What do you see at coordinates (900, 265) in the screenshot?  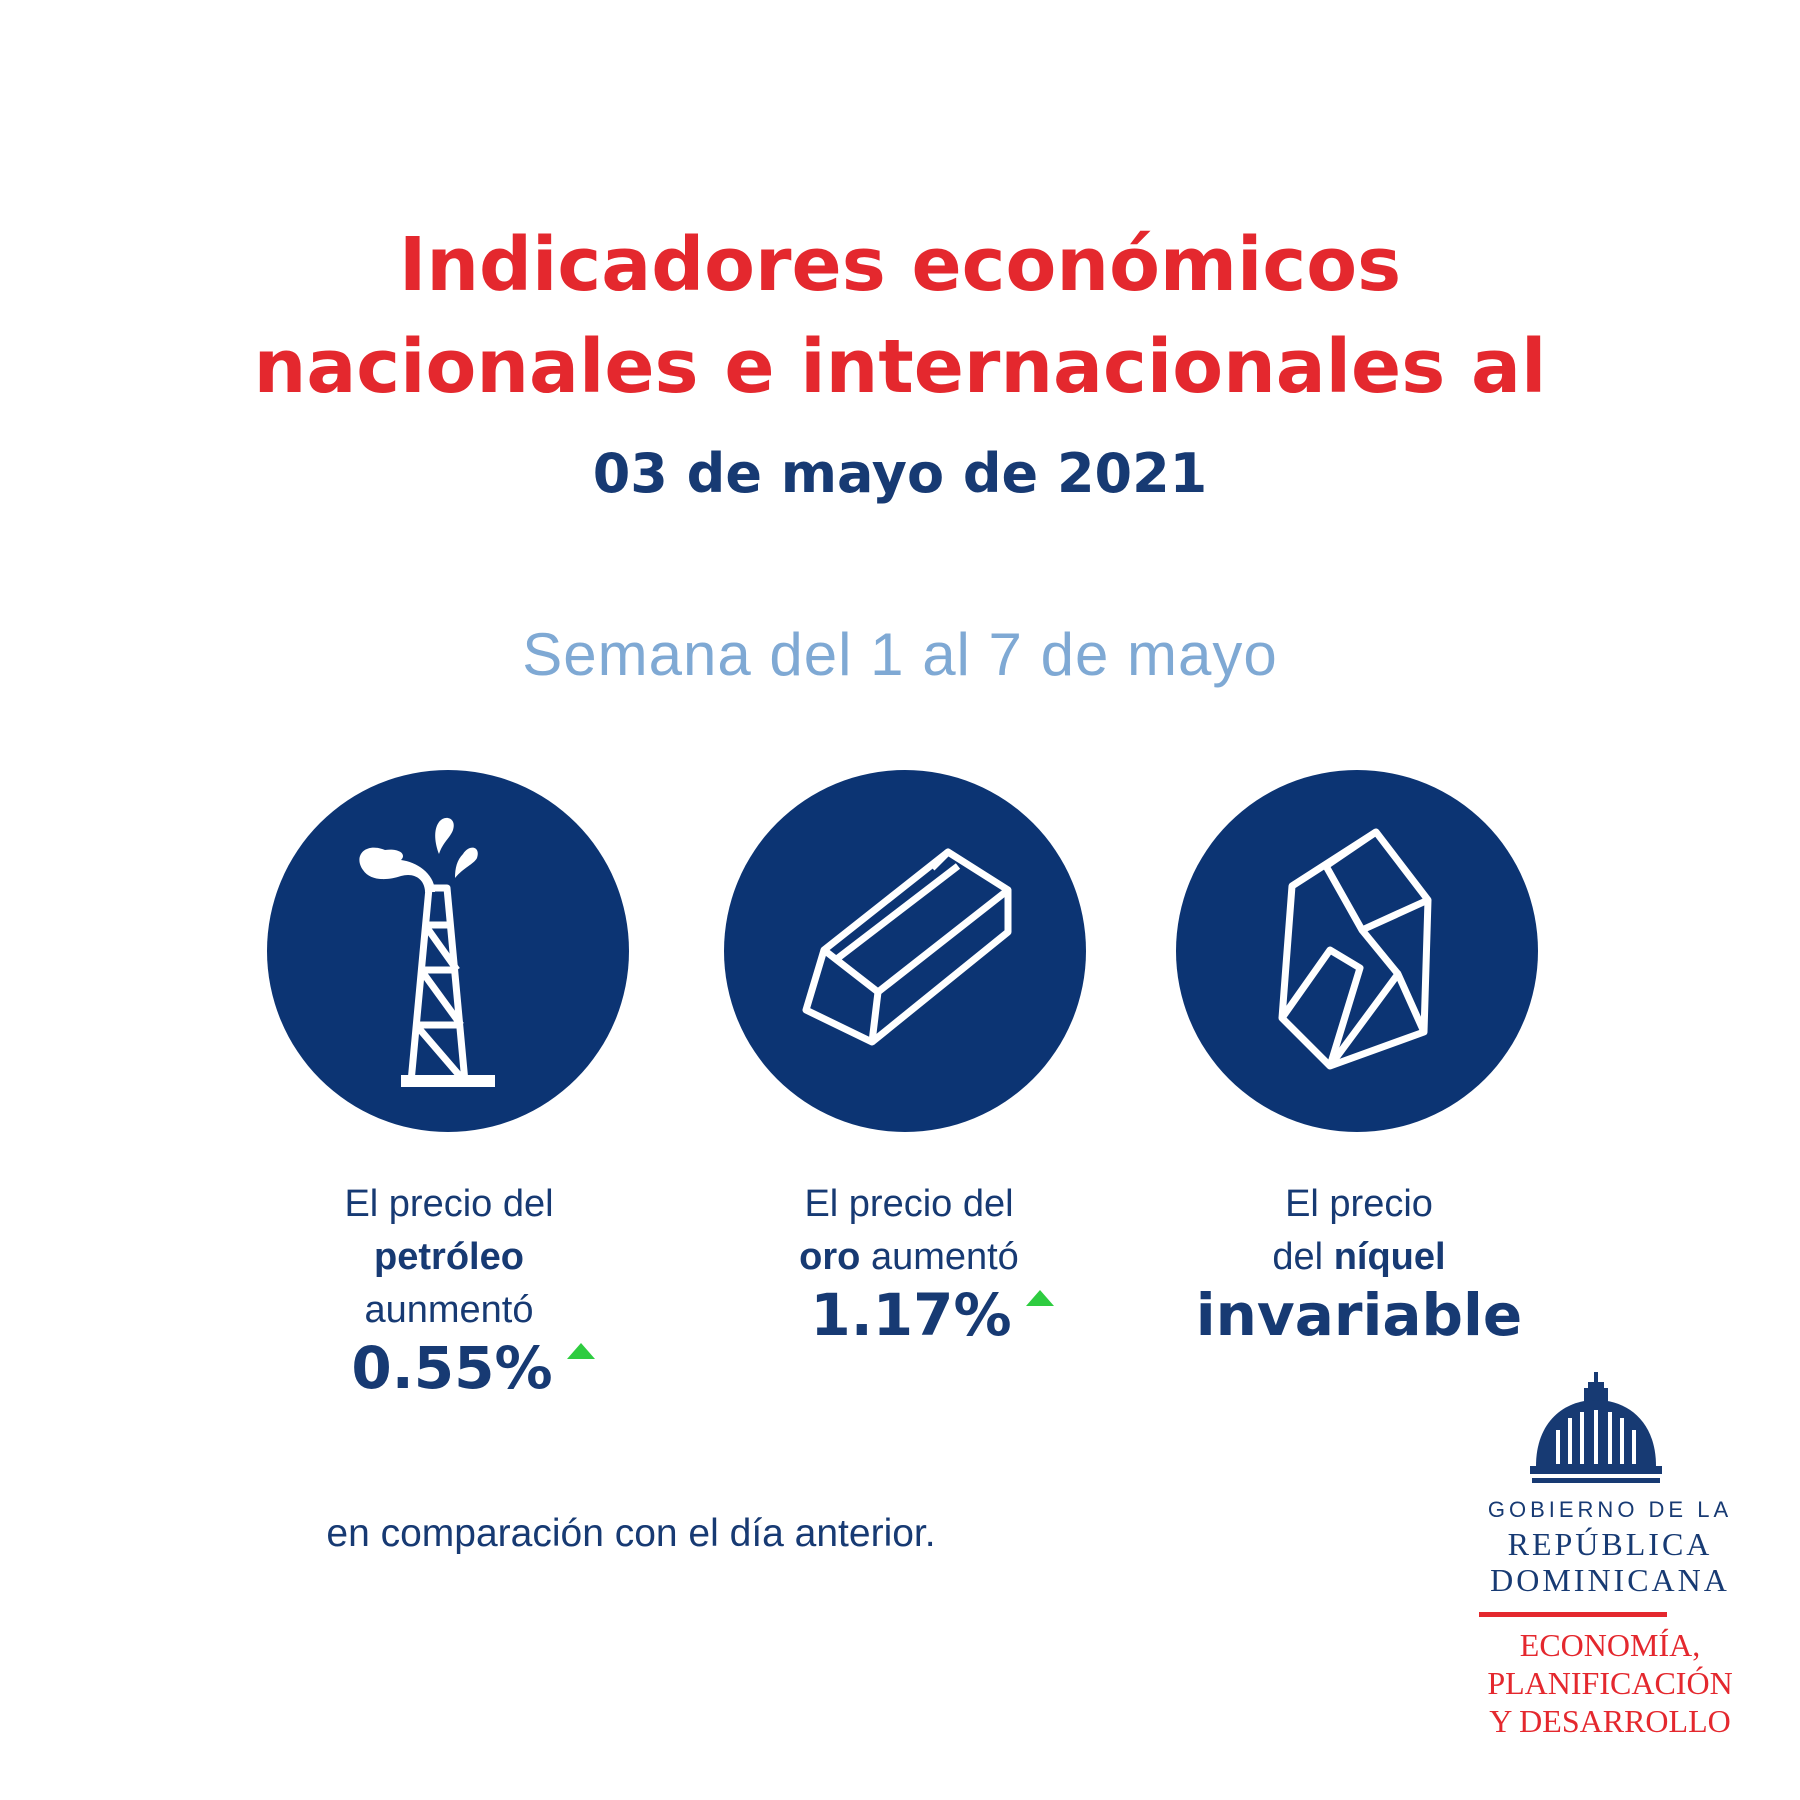 I see `page-title-line1: Indicadores económicos` at bounding box center [900, 265].